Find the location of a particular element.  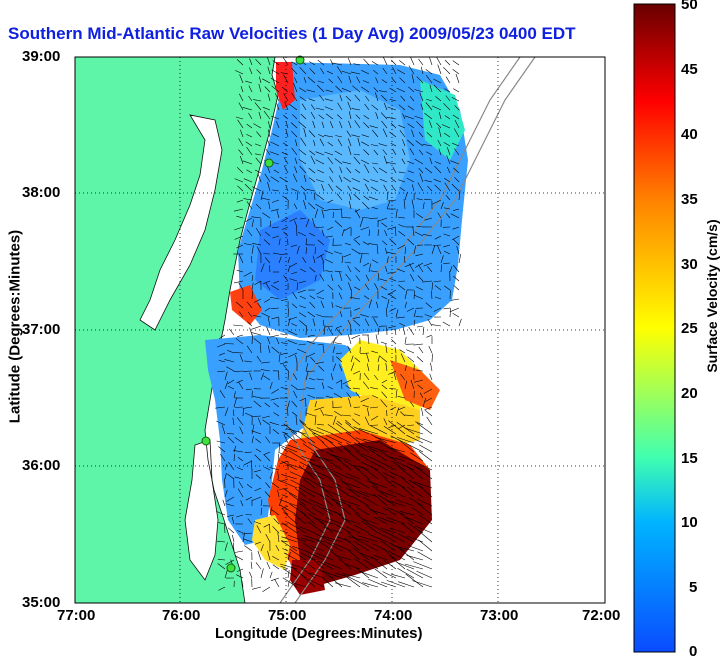

y-axis-label: Latitude (Degrees:Minutes) is located at coordinates (15, 327).